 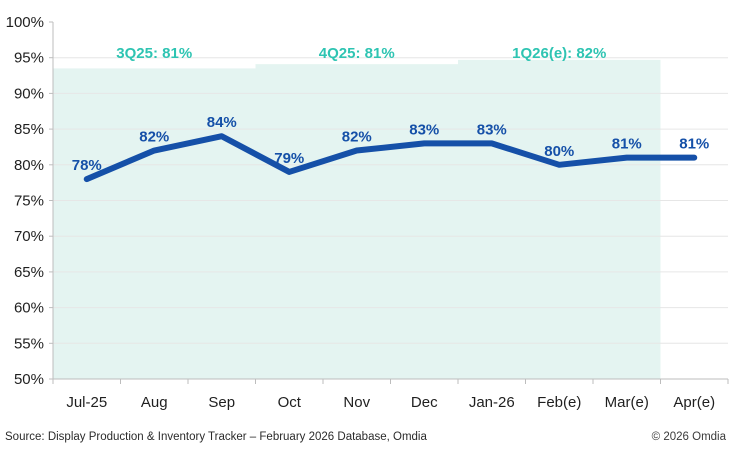 What do you see at coordinates (29, 308) in the screenshot?
I see `y-axis-tick-label: 60%` at bounding box center [29, 308].